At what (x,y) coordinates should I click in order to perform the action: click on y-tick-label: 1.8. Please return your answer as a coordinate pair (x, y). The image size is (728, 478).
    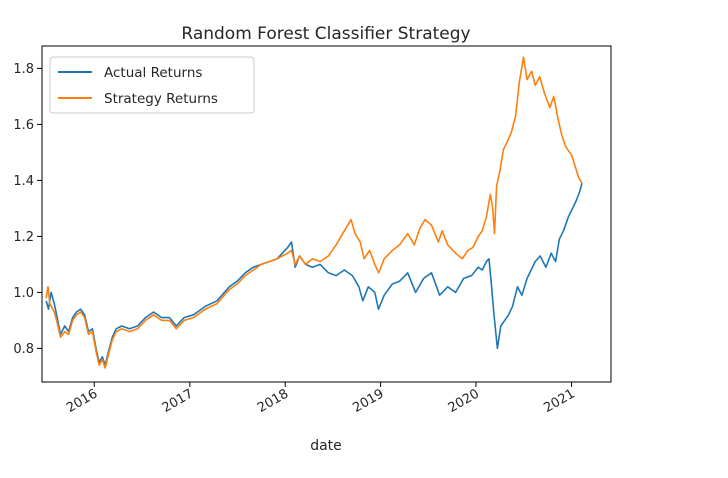
    Looking at the image, I should click on (23, 69).